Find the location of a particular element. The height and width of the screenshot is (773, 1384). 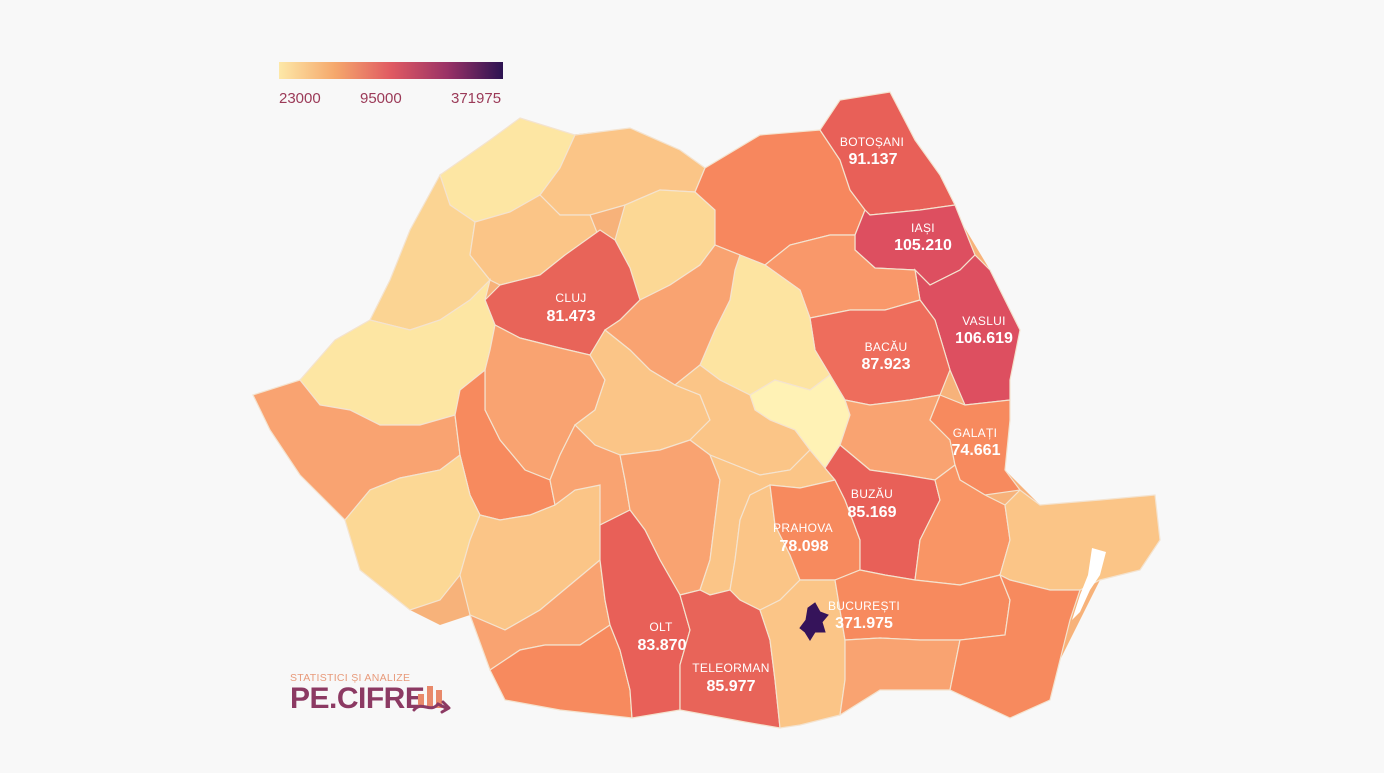

label-bacau-name: BACĂU is located at coordinates (886, 346).